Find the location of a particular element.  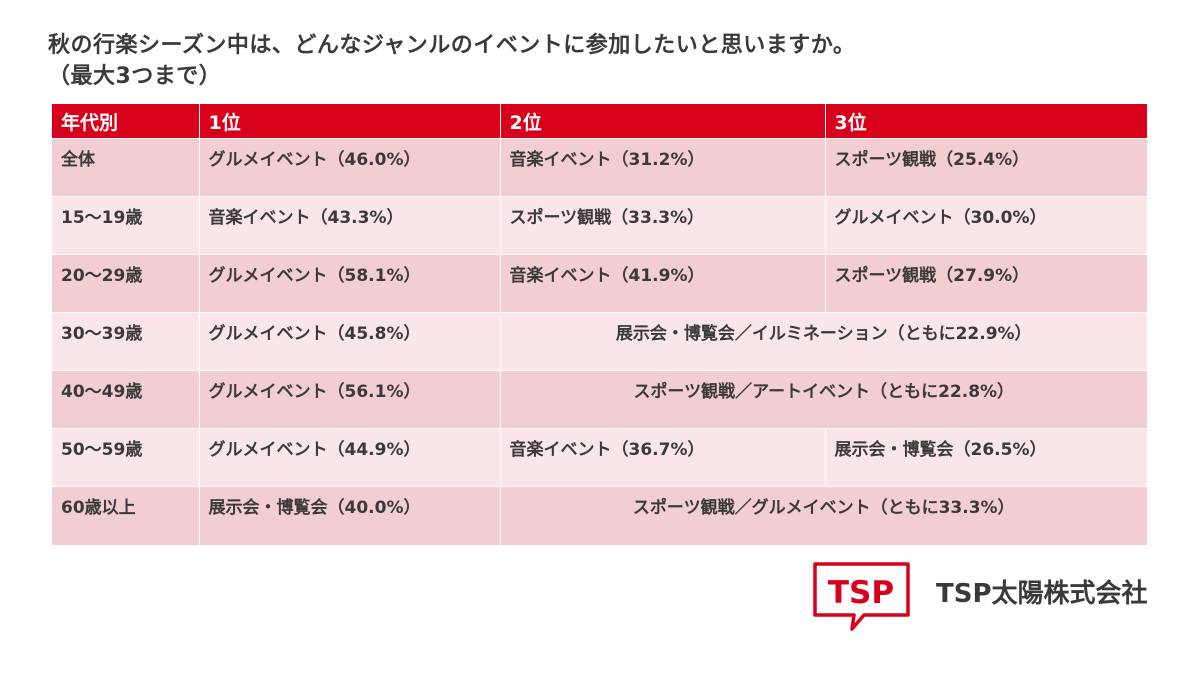

rank-1-cell: グルメイベント（58.1%） is located at coordinates (350, 283).